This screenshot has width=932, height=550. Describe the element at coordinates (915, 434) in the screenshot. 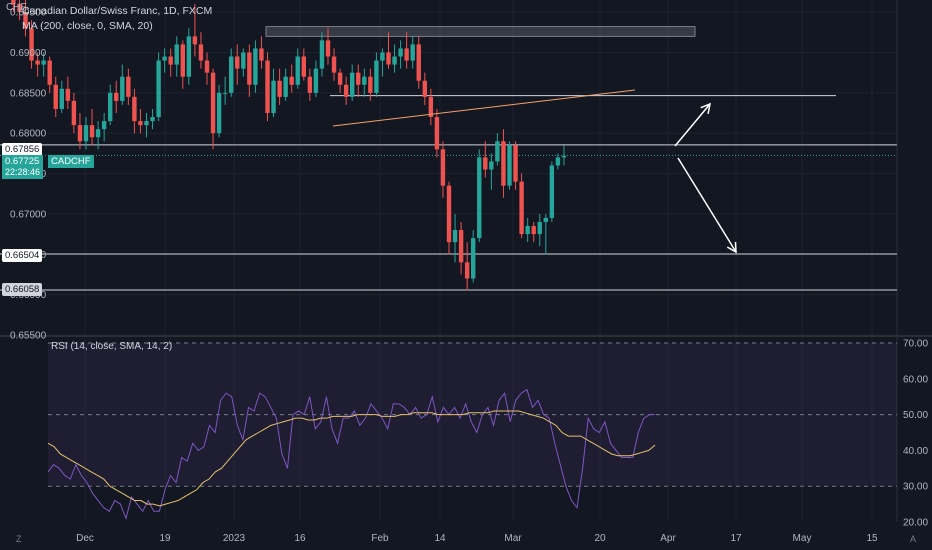

I see `rsi-axis: 70.00 60.00 50.00 40.00 30.00 20.00` at that location.